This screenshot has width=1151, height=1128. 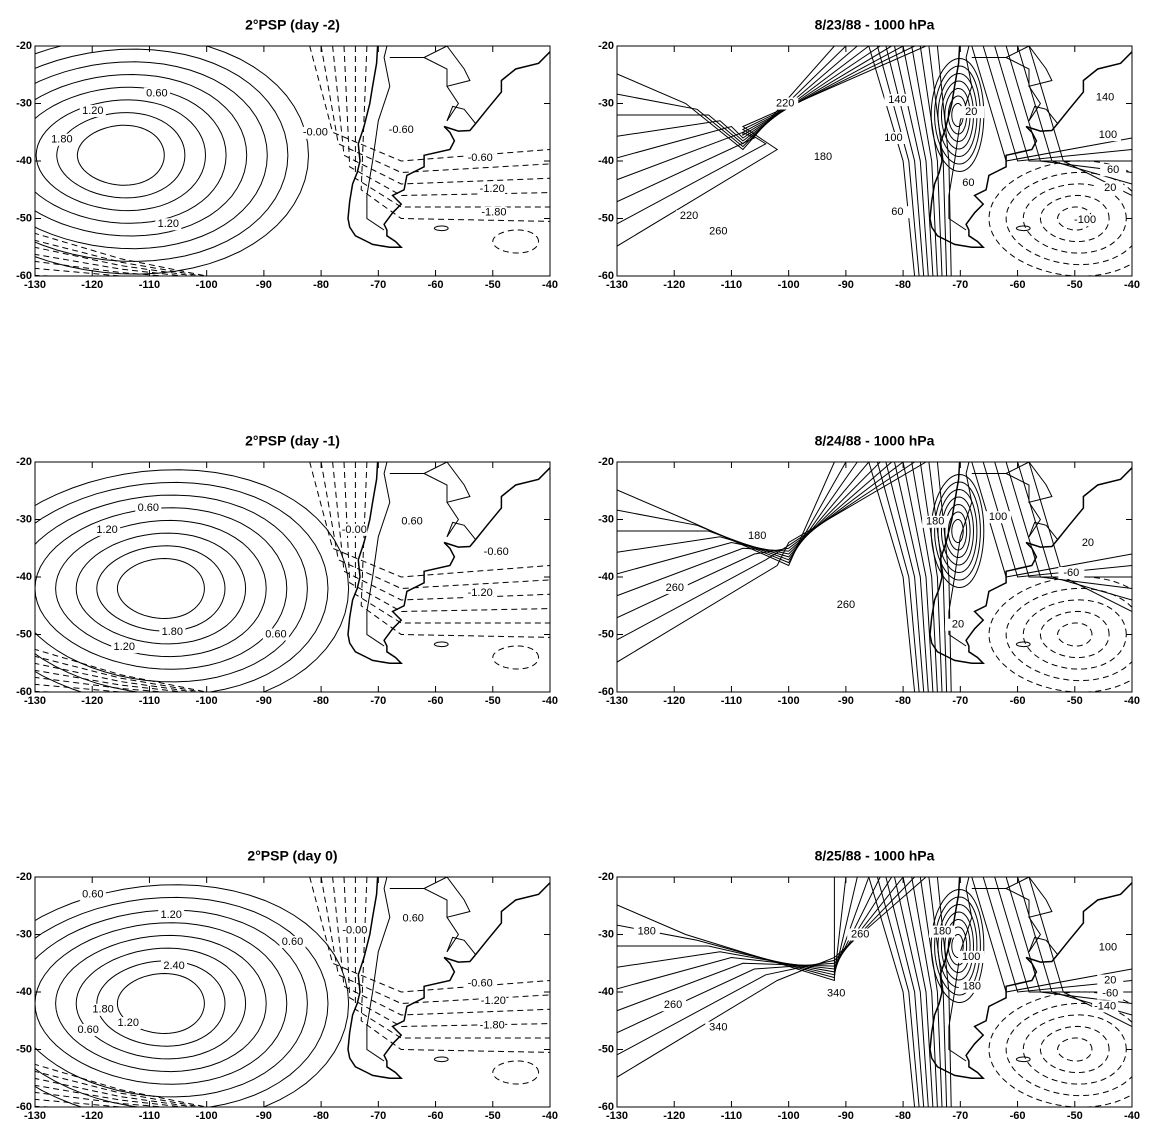 I want to click on contour-label: -0.60, so click(x=480, y=158).